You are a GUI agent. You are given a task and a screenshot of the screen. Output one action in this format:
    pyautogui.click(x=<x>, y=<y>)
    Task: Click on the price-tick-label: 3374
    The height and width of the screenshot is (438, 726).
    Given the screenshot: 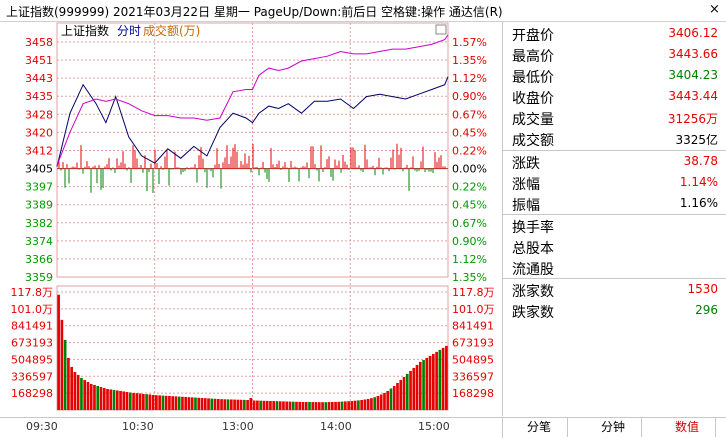 What is the action you would take?
    pyautogui.click(x=39, y=241)
    